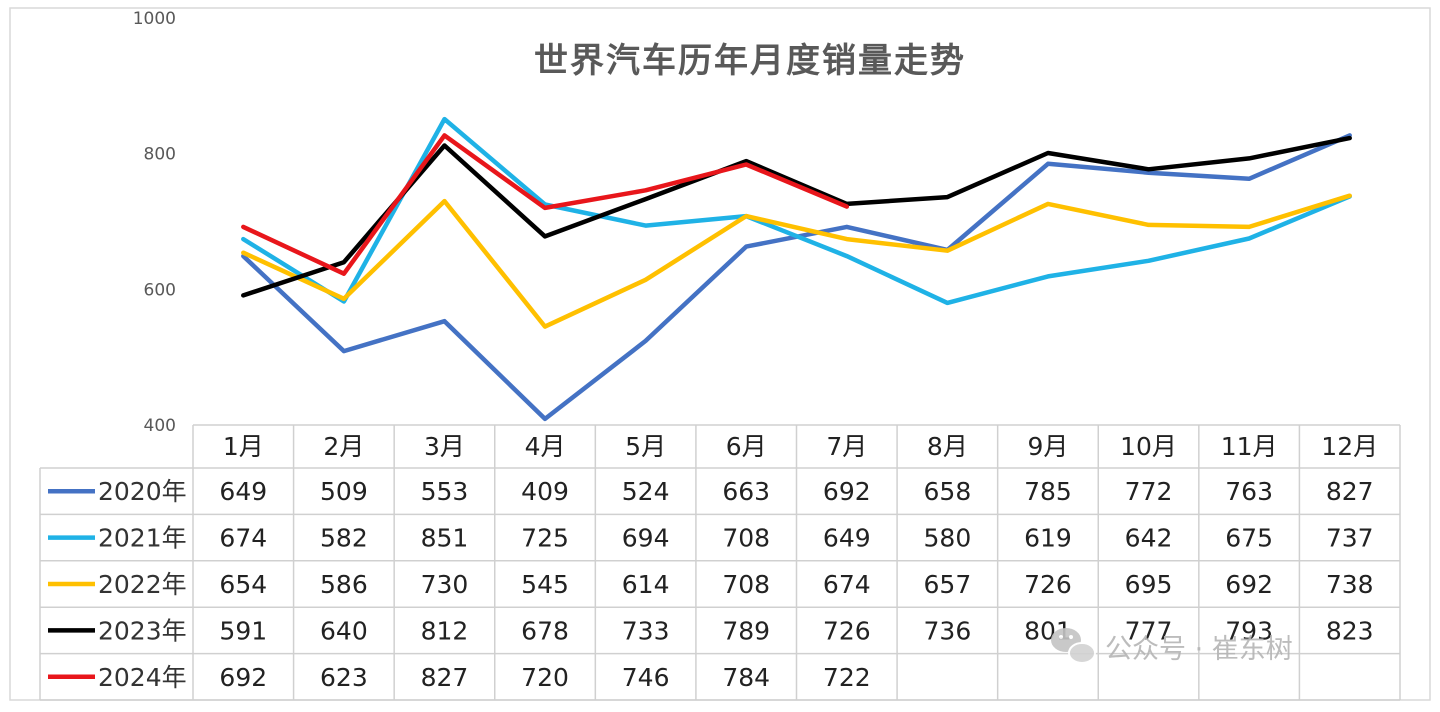 The width and height of the screenshot is (1440, 712). What do you see at coordinates (142, 677) in the screenshot?
I see `legend-label: 2024年` at bounding box center [142, 677].